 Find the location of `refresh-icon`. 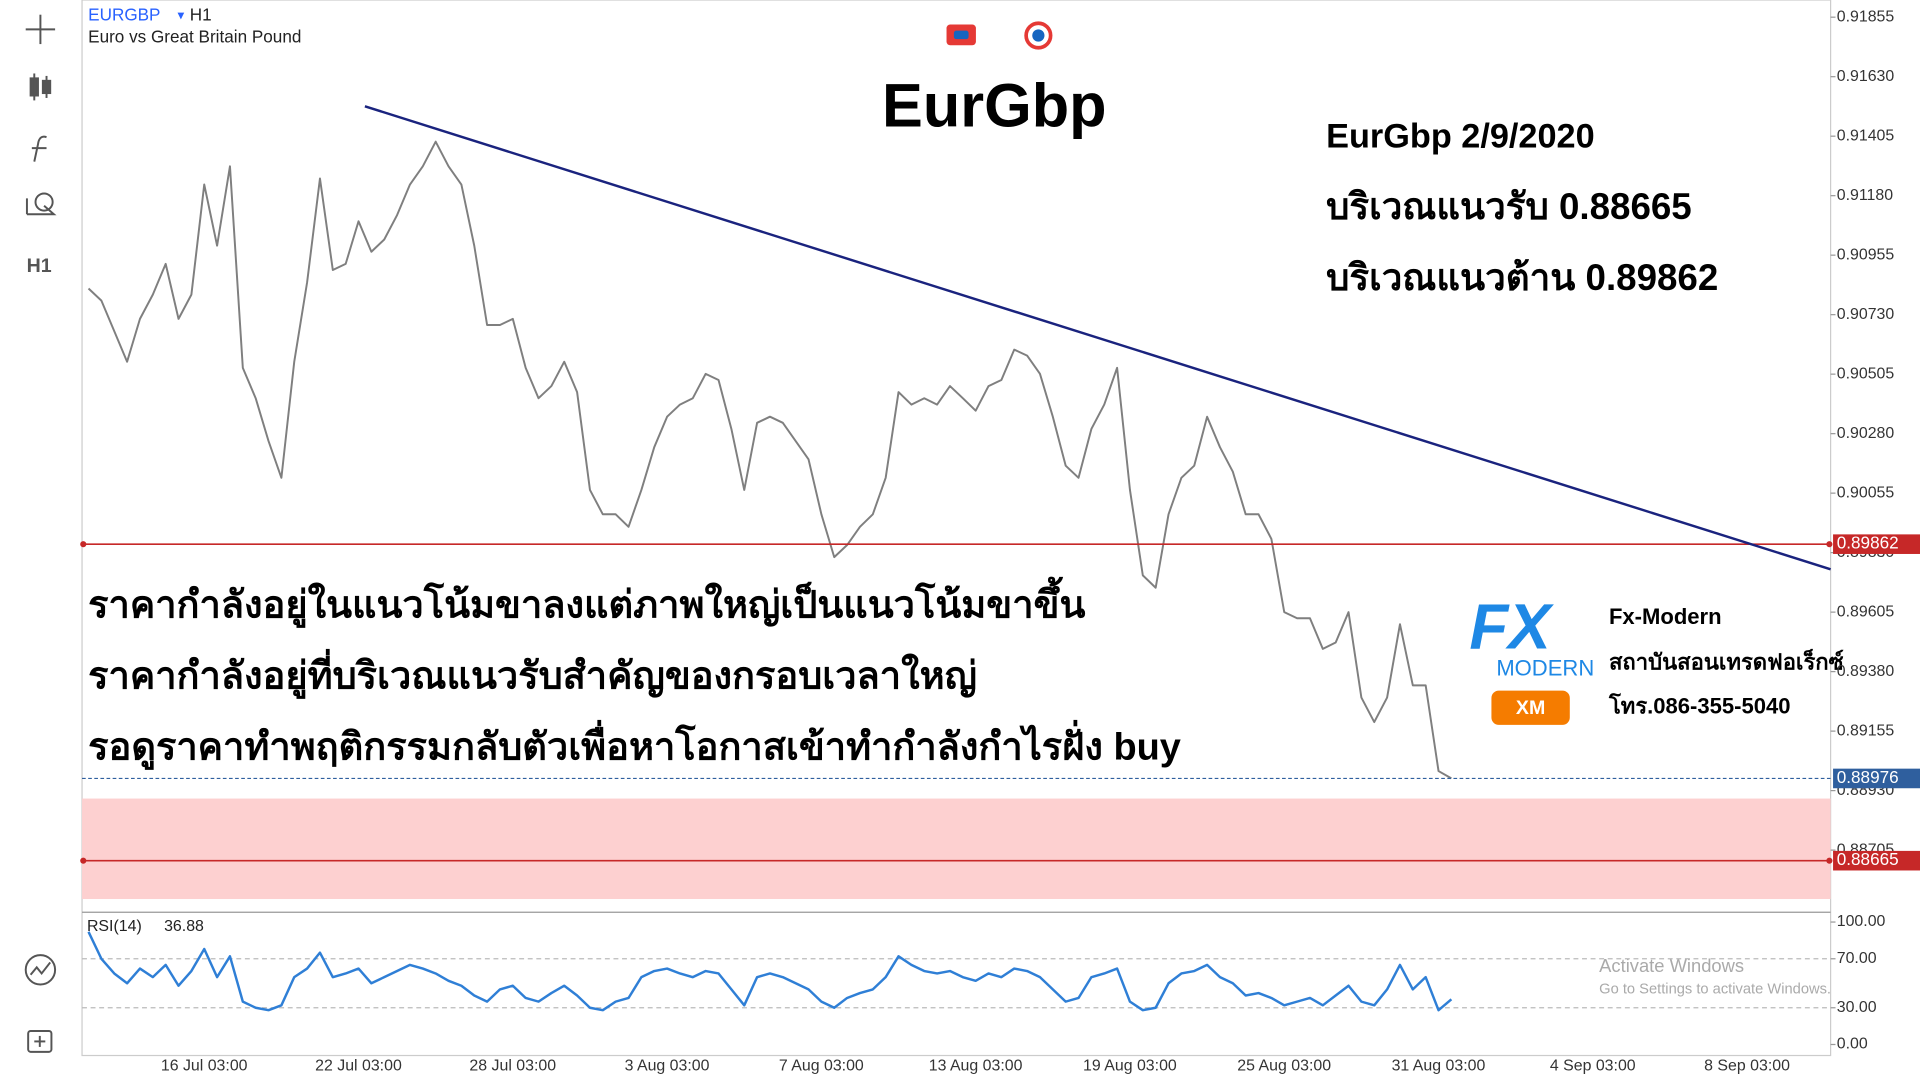

refresh-icon is located at coordinates (1038, 35).